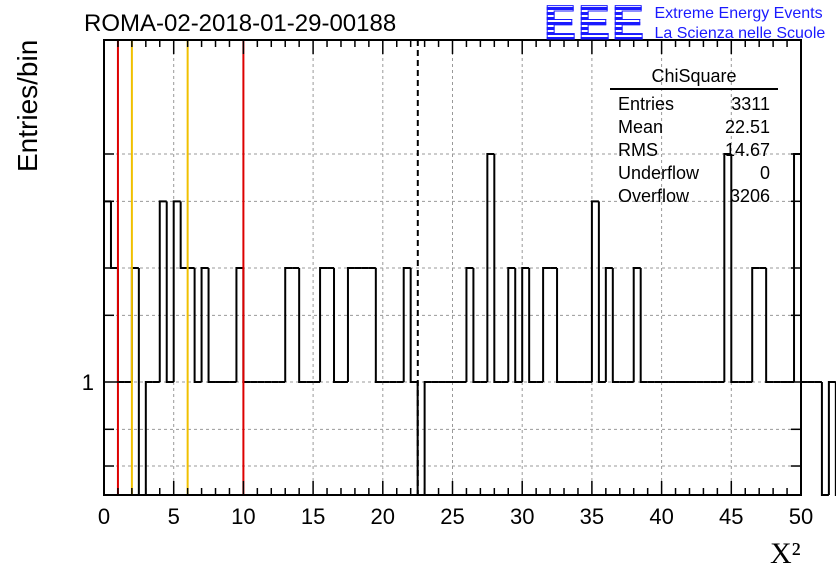 Image resolution: width=836 pixels, height=572 pixels. Describe the element at coordinates (694, 173) in the screenshot. I see `stats-row-underflow: Underflow 0` at that location.